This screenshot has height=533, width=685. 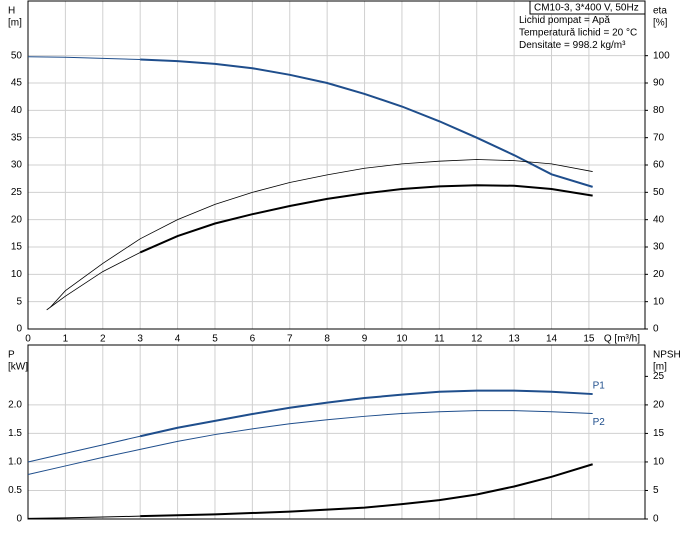 What do you see at coordinates (17, 274) in the screenshot?
I see `y-tick-label: 10` at bounding box center [17, 274].